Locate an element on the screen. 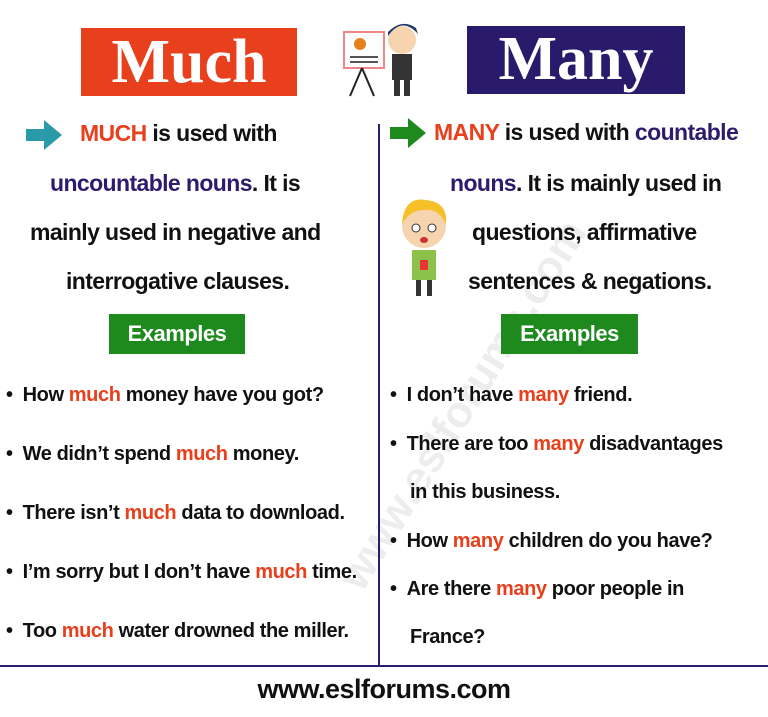  many-desc-line-4: sentences & negations. is located at coordinates (590, 281).